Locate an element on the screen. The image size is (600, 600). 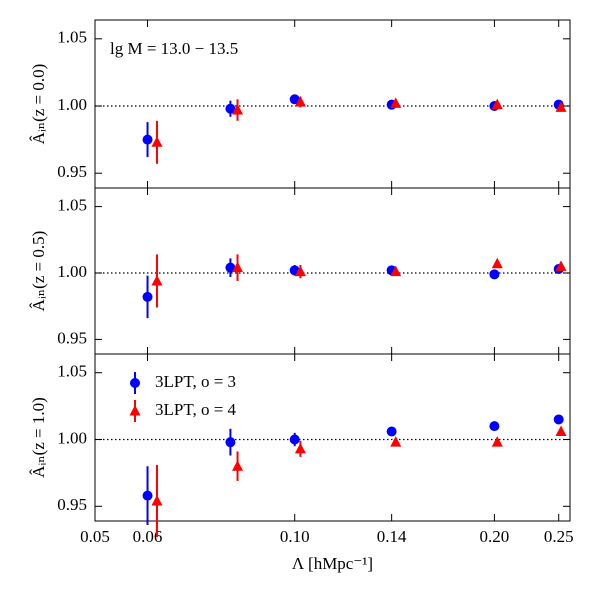
x-tick-label: 0.10 is located at coordinates (295, 536).